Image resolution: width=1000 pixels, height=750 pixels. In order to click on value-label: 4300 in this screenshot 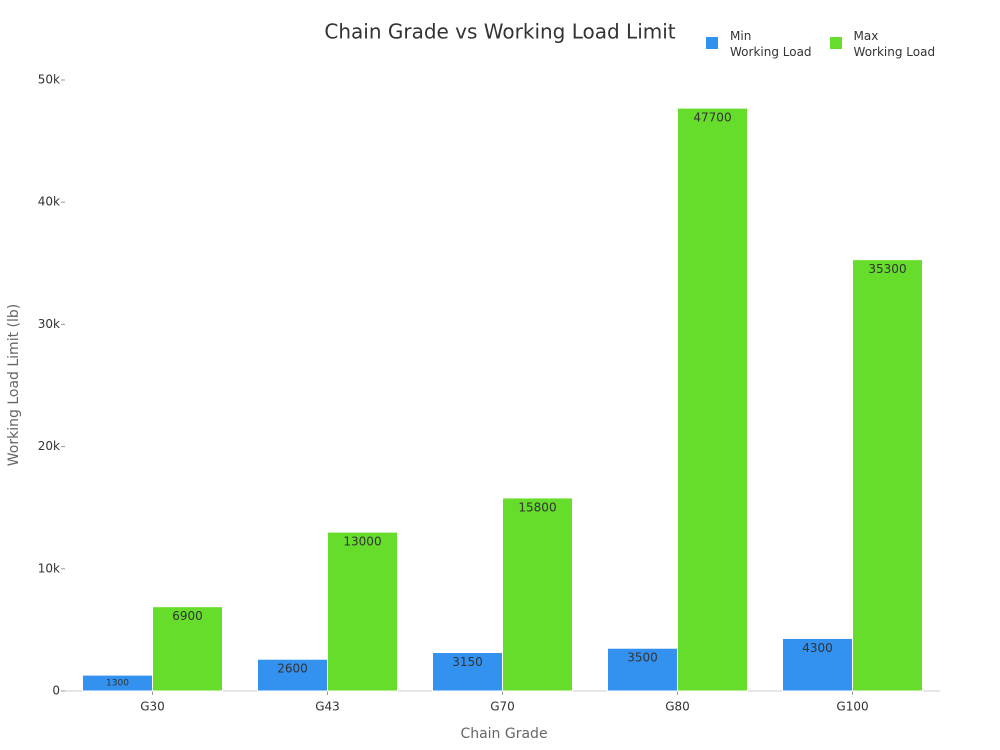, I will do `click(817, 648)`.